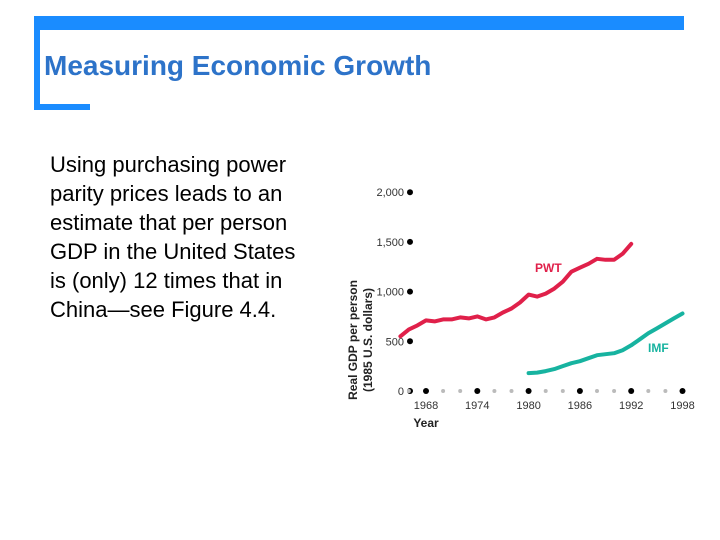  I want to click on series-line-imf, so click(605, 343).